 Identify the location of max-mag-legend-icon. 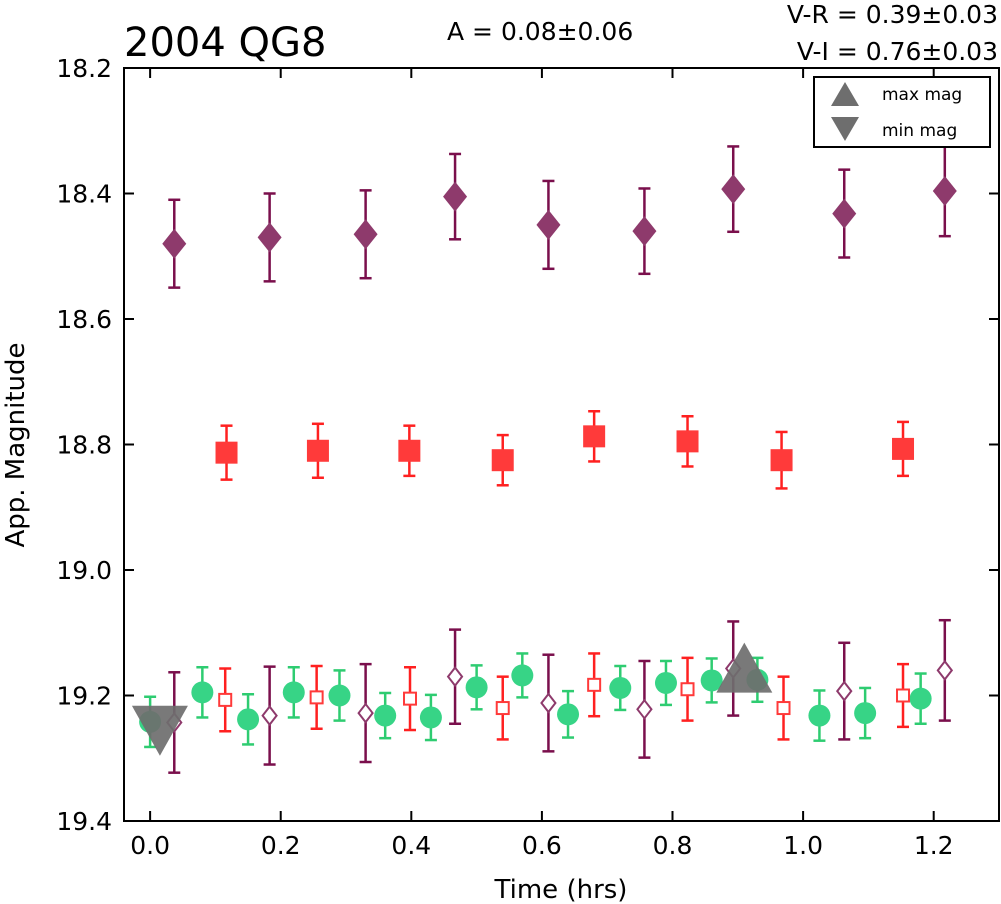
(845, 94).